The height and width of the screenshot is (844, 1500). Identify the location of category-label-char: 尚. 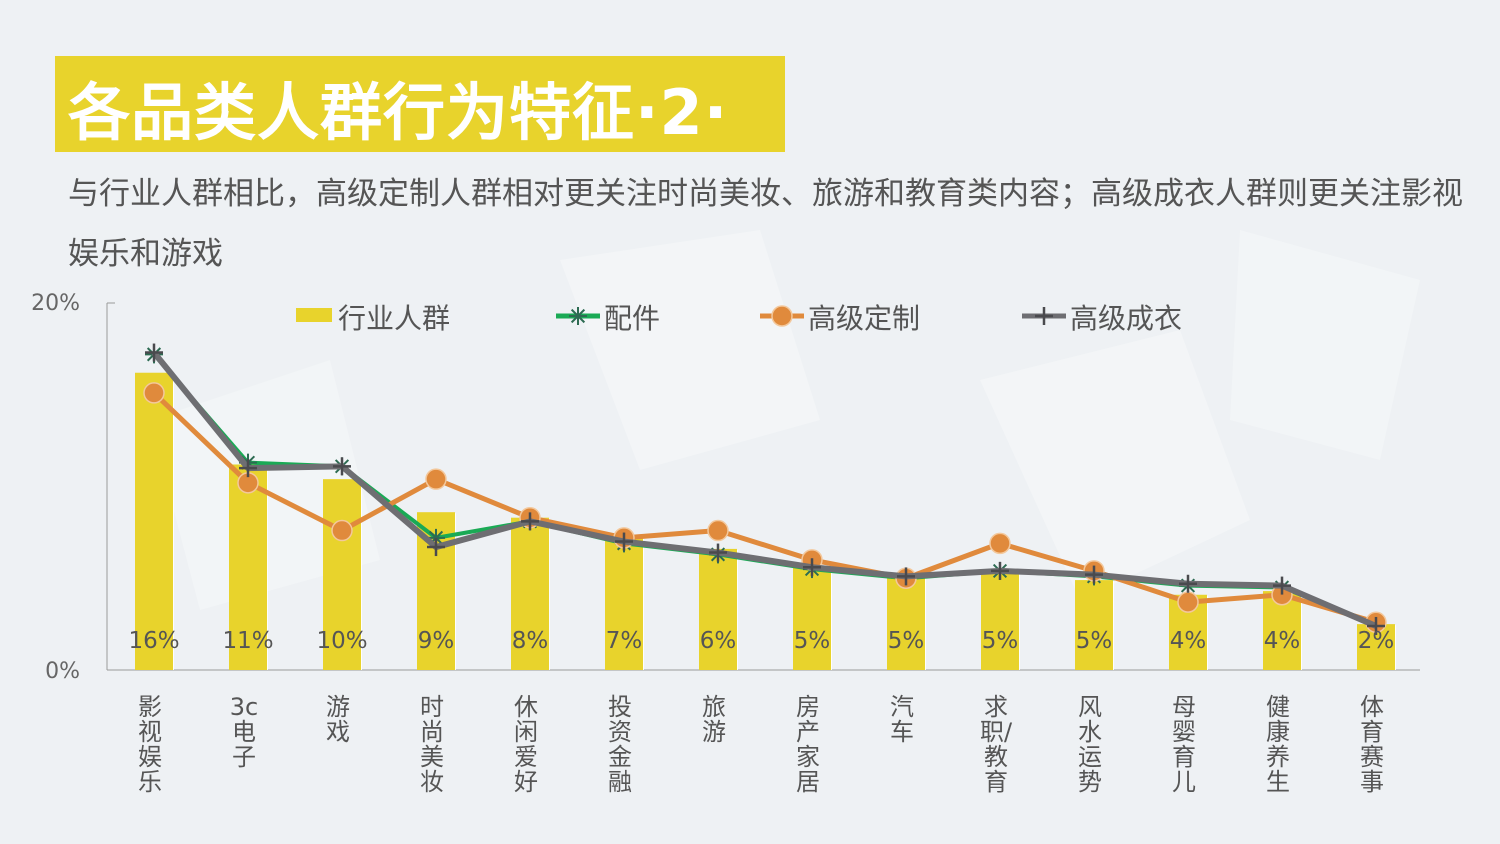
(432, 732).